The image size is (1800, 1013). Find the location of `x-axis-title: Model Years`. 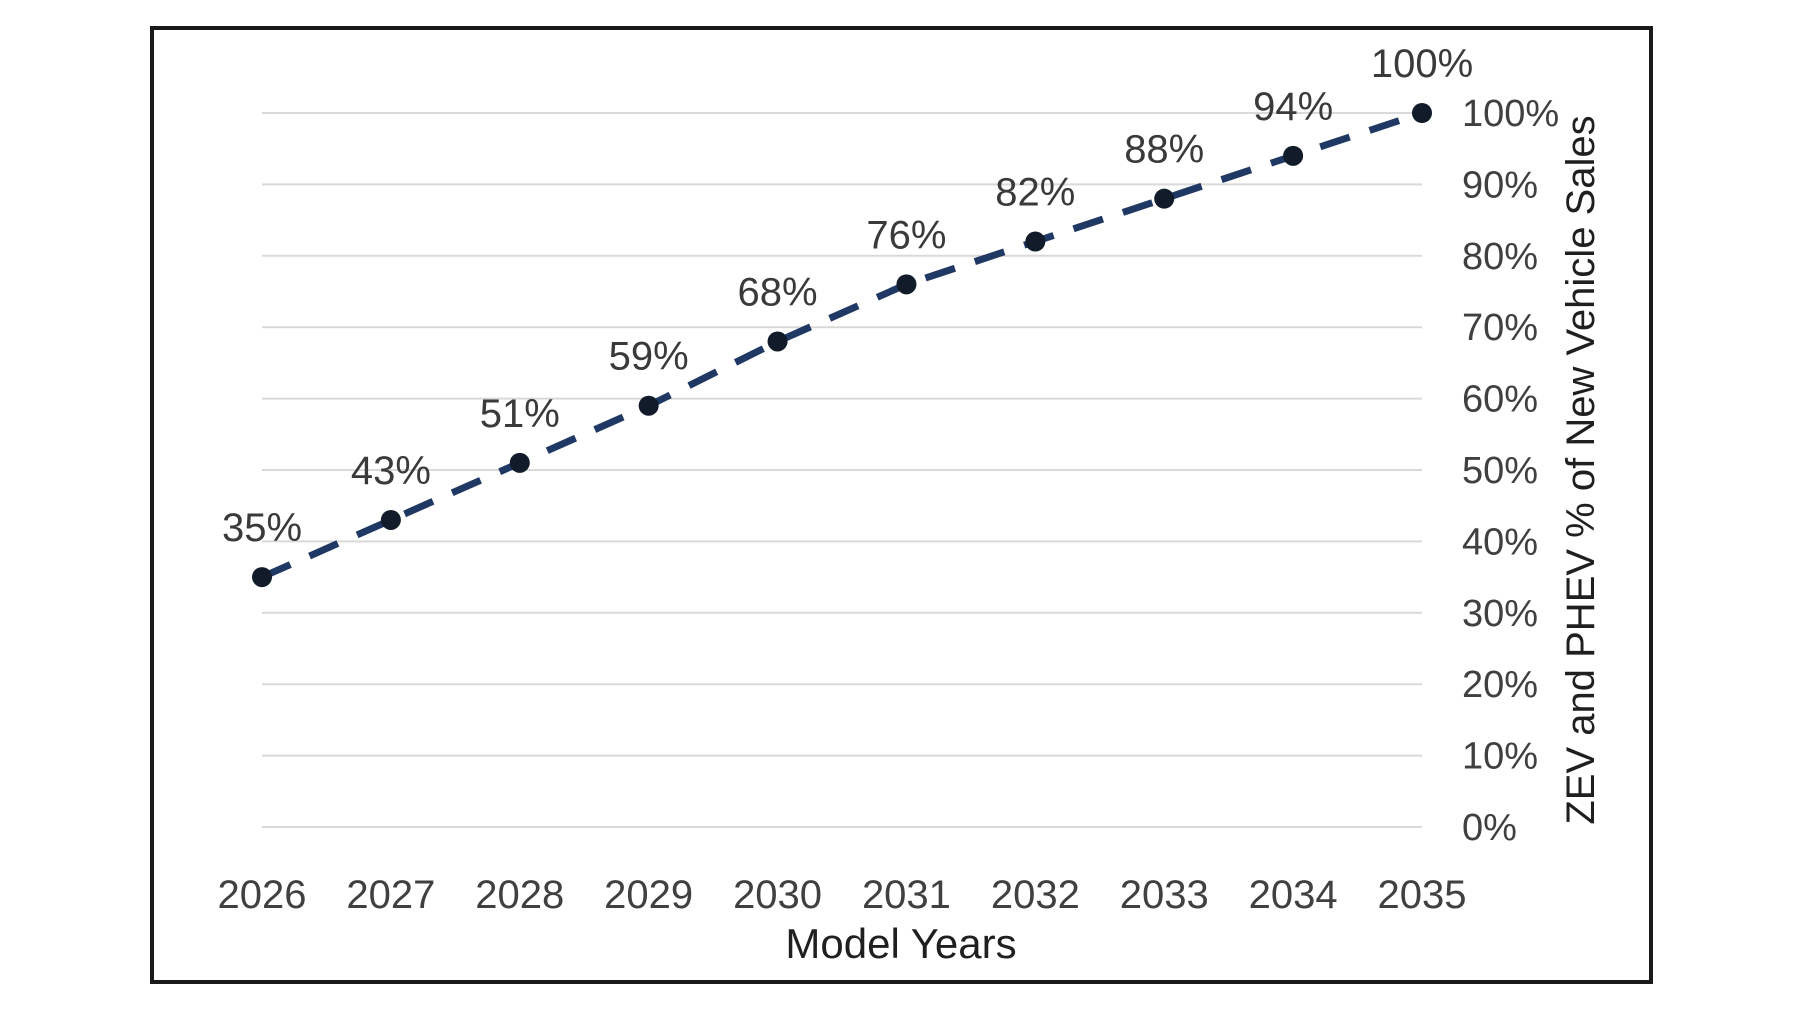

x-axis-title: Model Years is located at coordinates (900, 943).